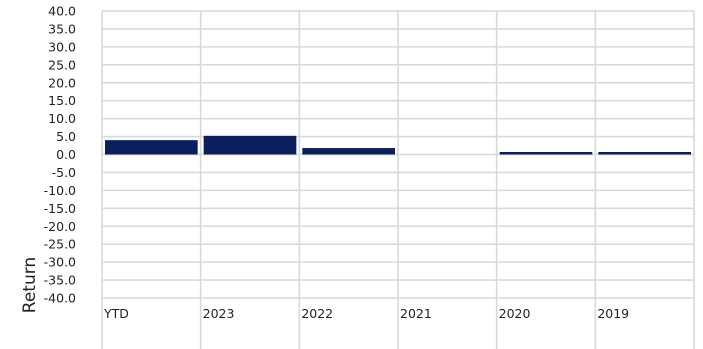 The height and width of the screenshot is (349, 703). I want to click on x-tick-label: 2019, so click(613, 313).